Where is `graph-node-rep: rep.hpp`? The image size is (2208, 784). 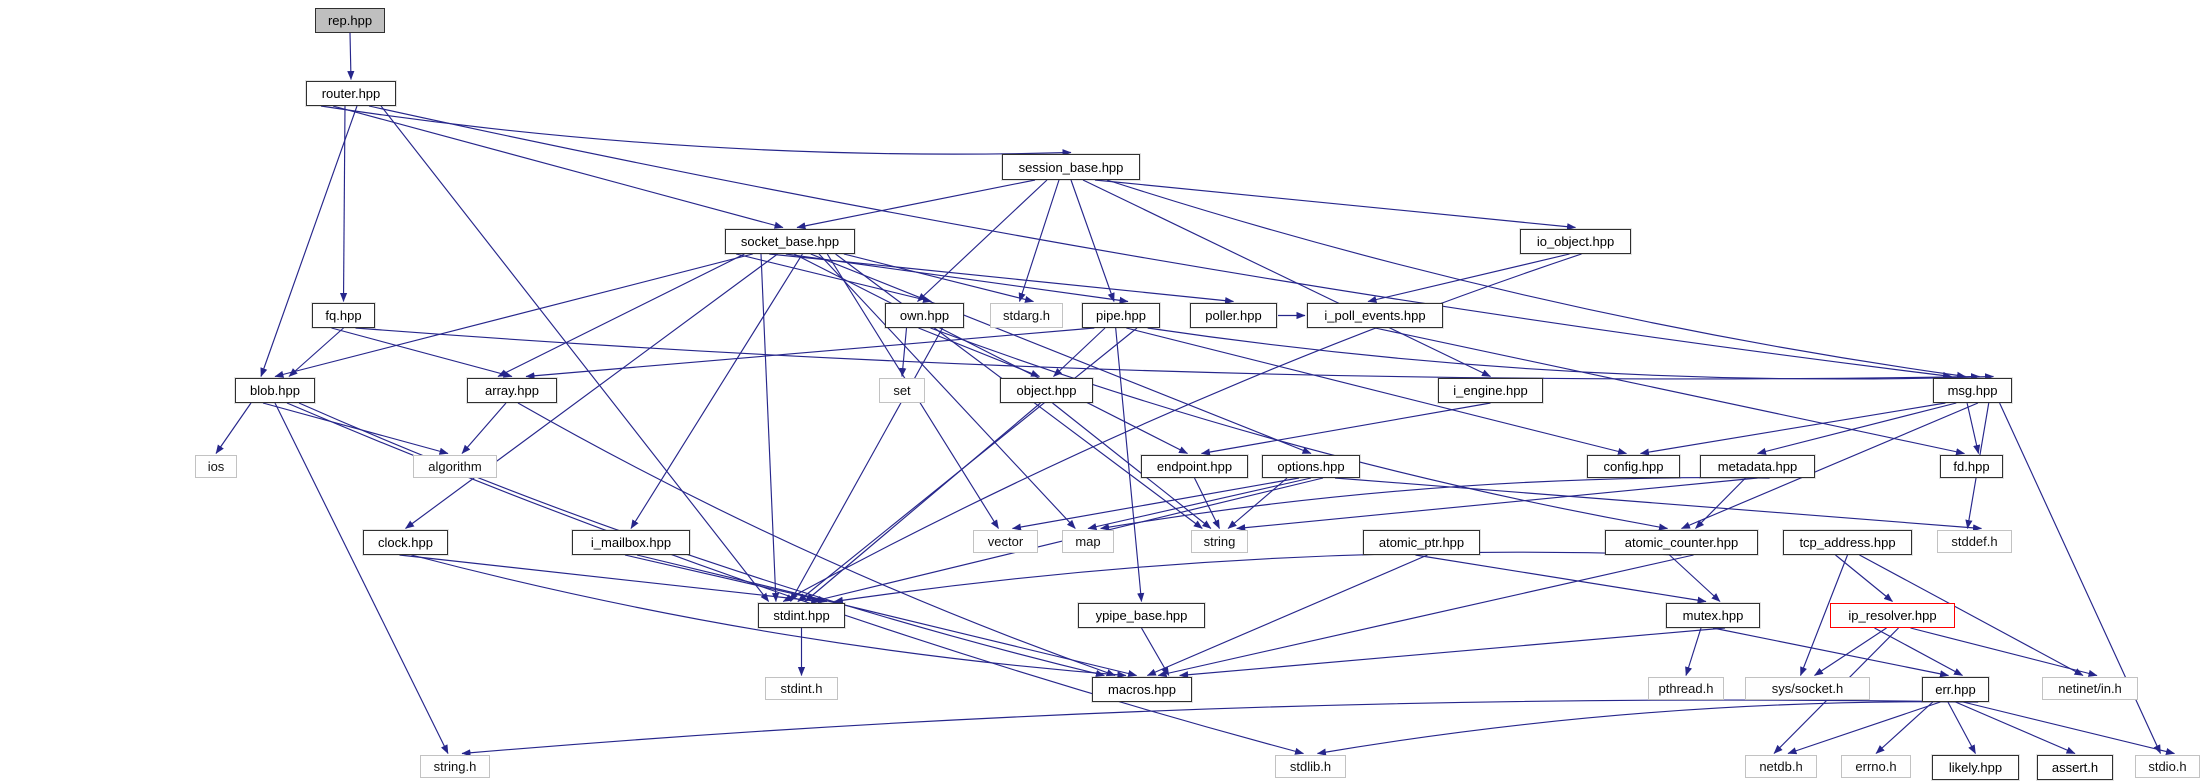
graph-node-rep: rep.hpp is located at coordinates (350, 20).